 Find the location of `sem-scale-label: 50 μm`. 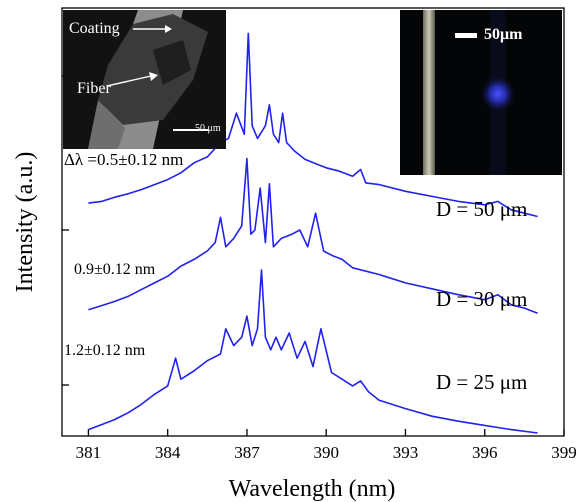

sem-scale-label: 50 μm is located at coordinates (208, 128).